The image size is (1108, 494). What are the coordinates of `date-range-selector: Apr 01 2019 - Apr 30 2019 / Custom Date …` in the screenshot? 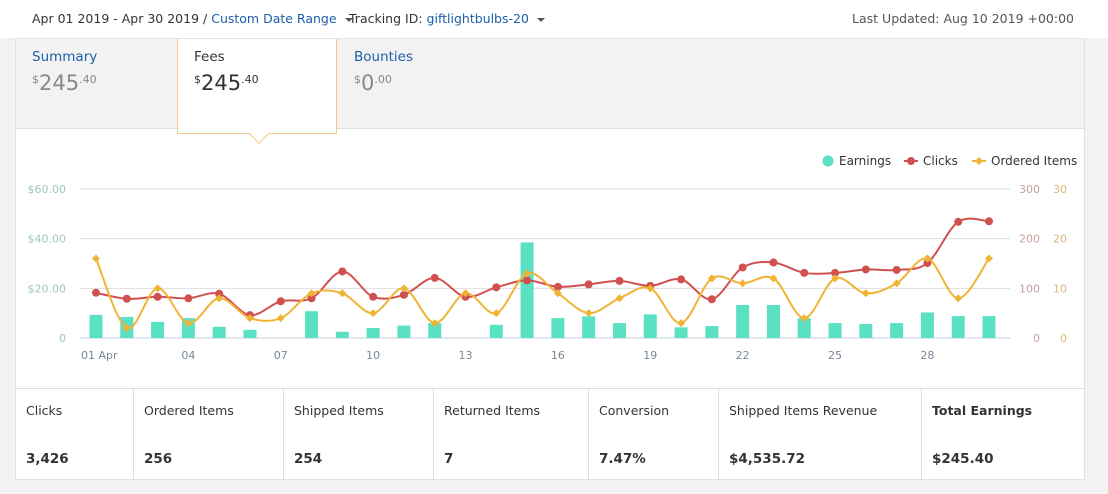 It's located at (192, 18).